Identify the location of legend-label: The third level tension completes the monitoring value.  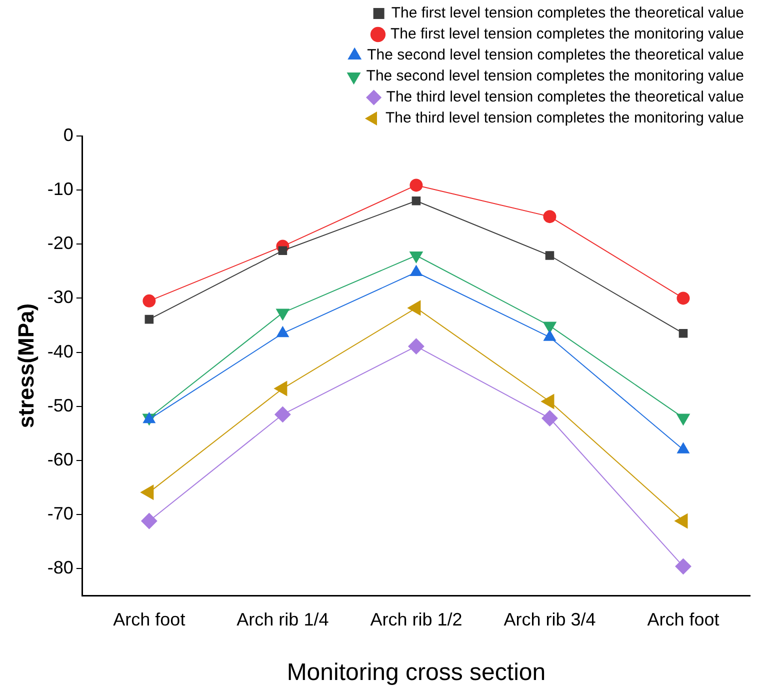
(564, 118).